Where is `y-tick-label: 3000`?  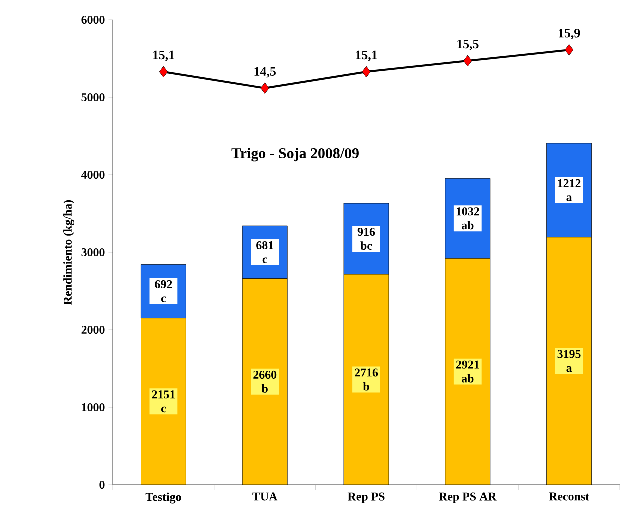
y-tick-label: 3000 is located at coordinates (93, 252).